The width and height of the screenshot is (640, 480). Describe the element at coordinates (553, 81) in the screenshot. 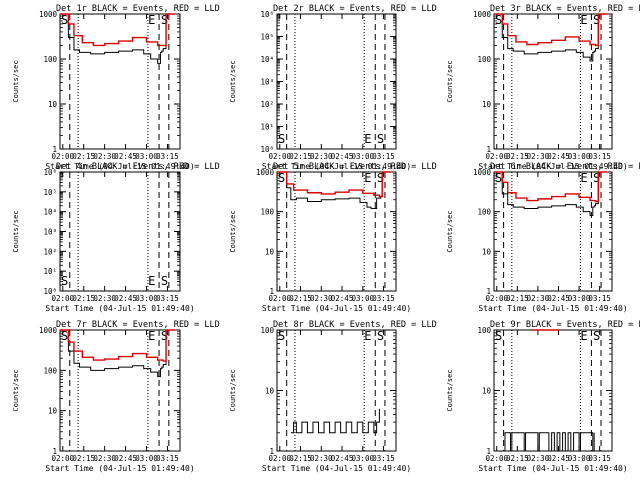

I see `plot-frame` at that location.